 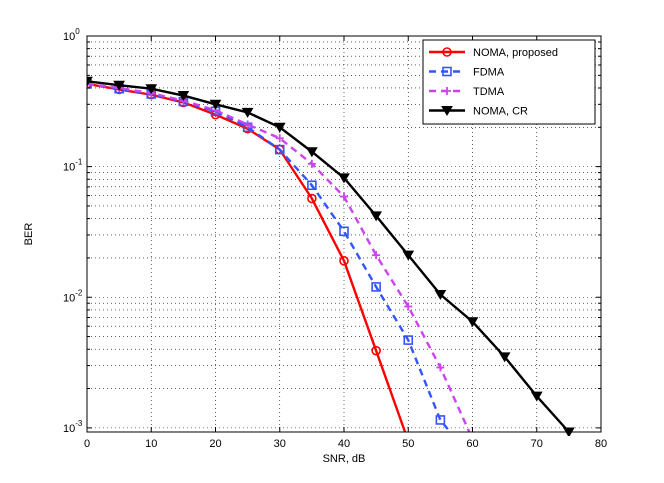 I want to click on legend-item: NOMA, CR, so click(x=478, y=112).